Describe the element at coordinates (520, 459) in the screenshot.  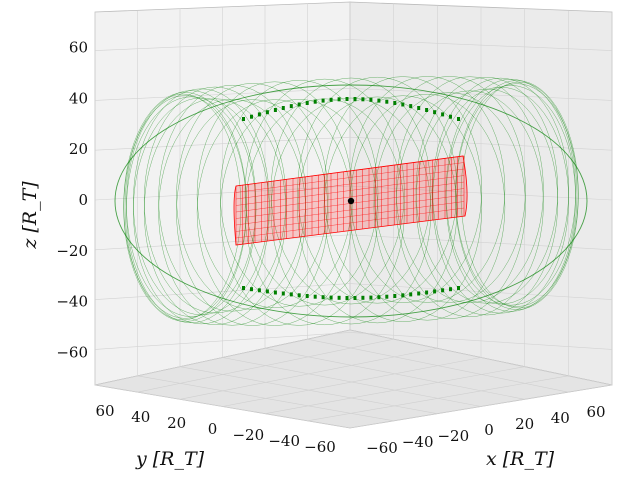
I see `x-axis-label: x [R_T]` at that location.